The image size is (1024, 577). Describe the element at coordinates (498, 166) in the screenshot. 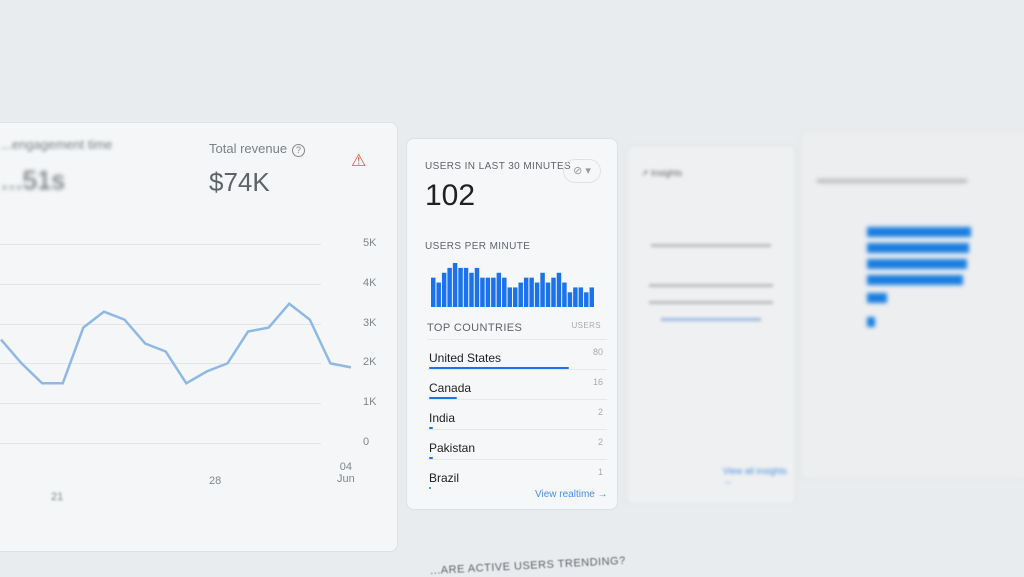

I see `realtime-title: USERS IN LAST 30 MINUTES` at that location.